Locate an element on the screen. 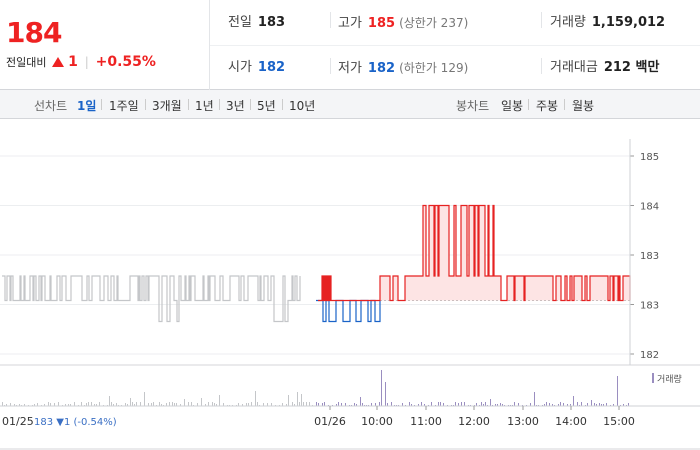 Image resolution: width=700 pixels, height=450 pixels. tab-5year: 5년 is located at coordinates (266, 106).